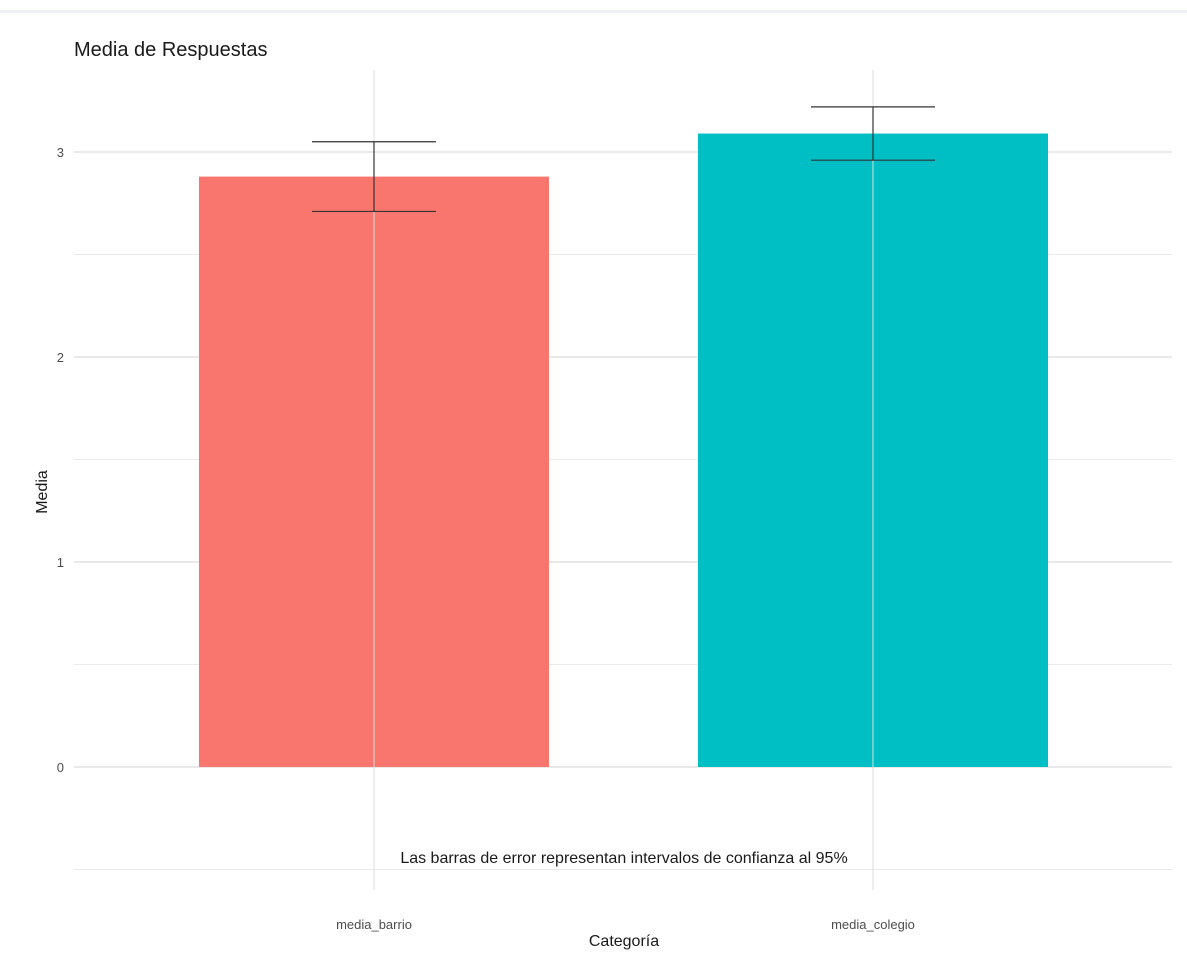 Image resolution: width=1187 pixels, height=955 pixels. Describe the element at coordinates (593, 11) in the screenshot. I see `top-divider` at that location.